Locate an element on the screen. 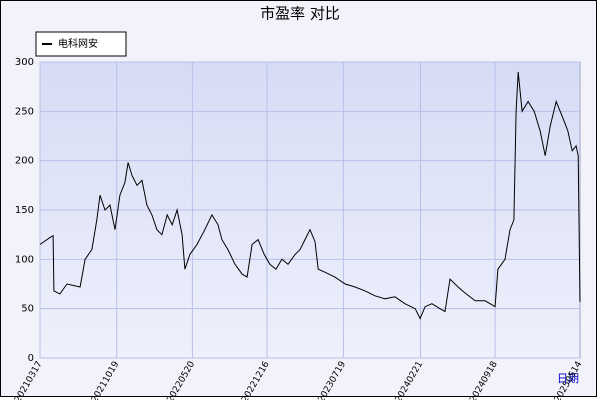 Image resolution: width=600 pixels, height=404 pixels. y-tick-label: 250 is located at coordinates (24, 111).